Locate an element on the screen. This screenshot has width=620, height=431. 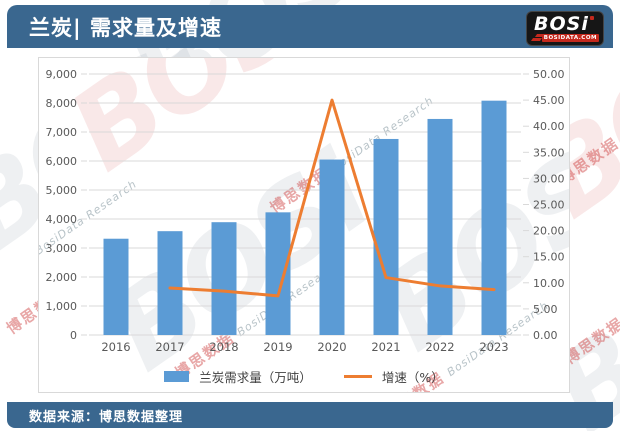
x-axis-label: 2017 is located at coordinates (169, 347).